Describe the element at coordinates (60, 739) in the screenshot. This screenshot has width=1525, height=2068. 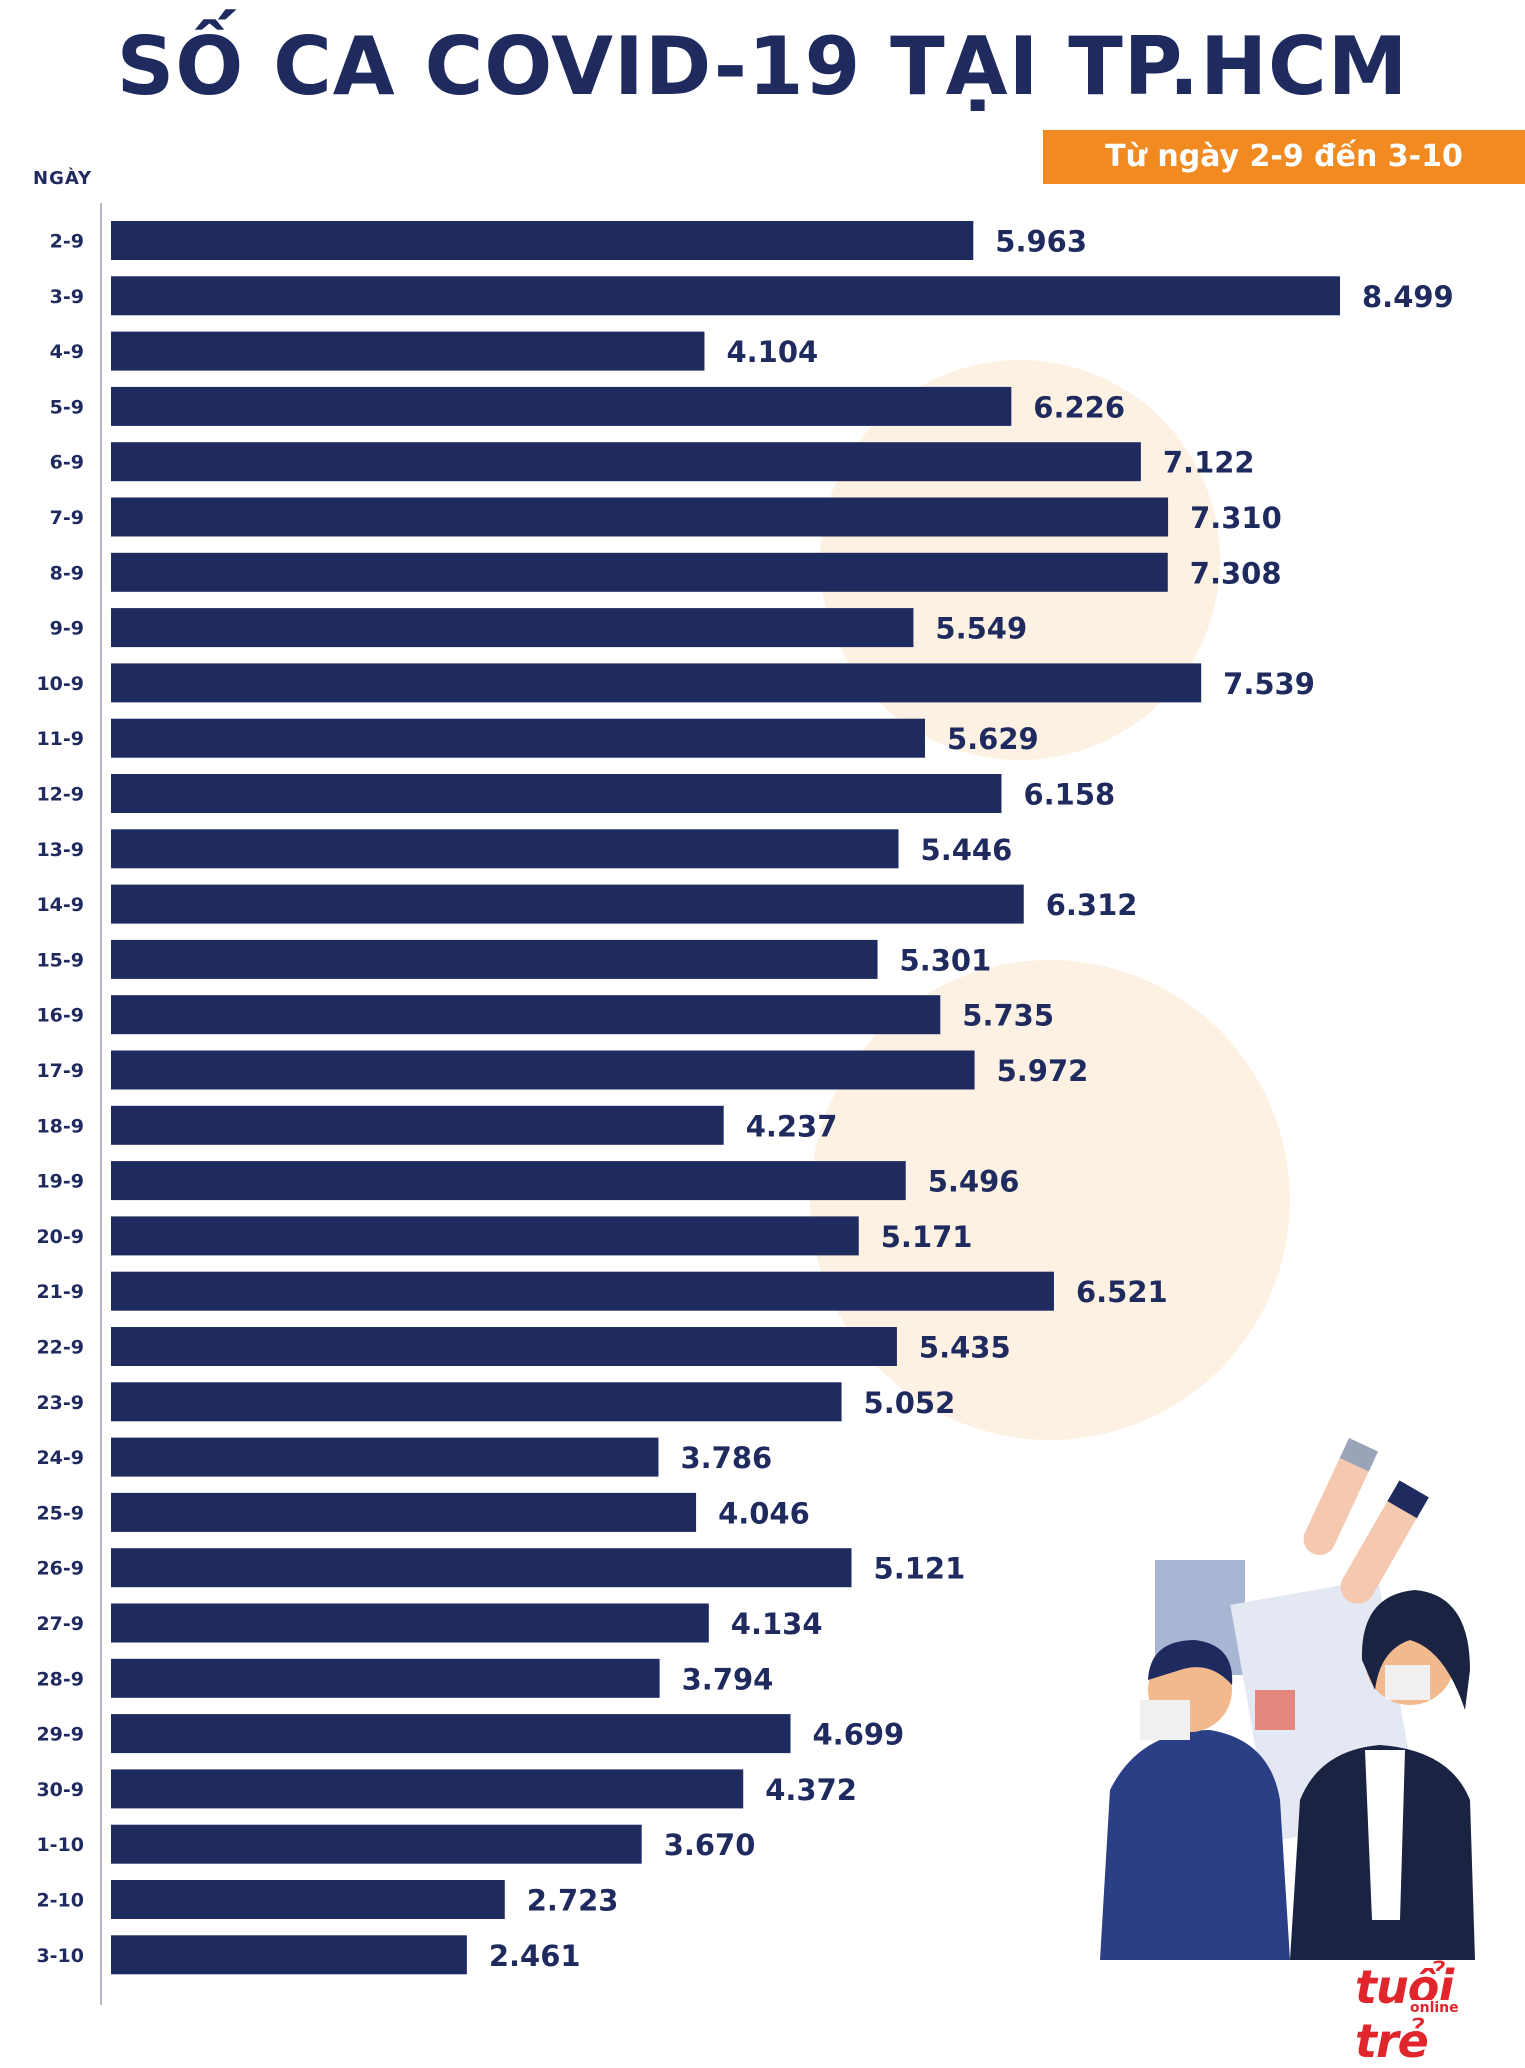
I see `category-label: 11-9` at that location.